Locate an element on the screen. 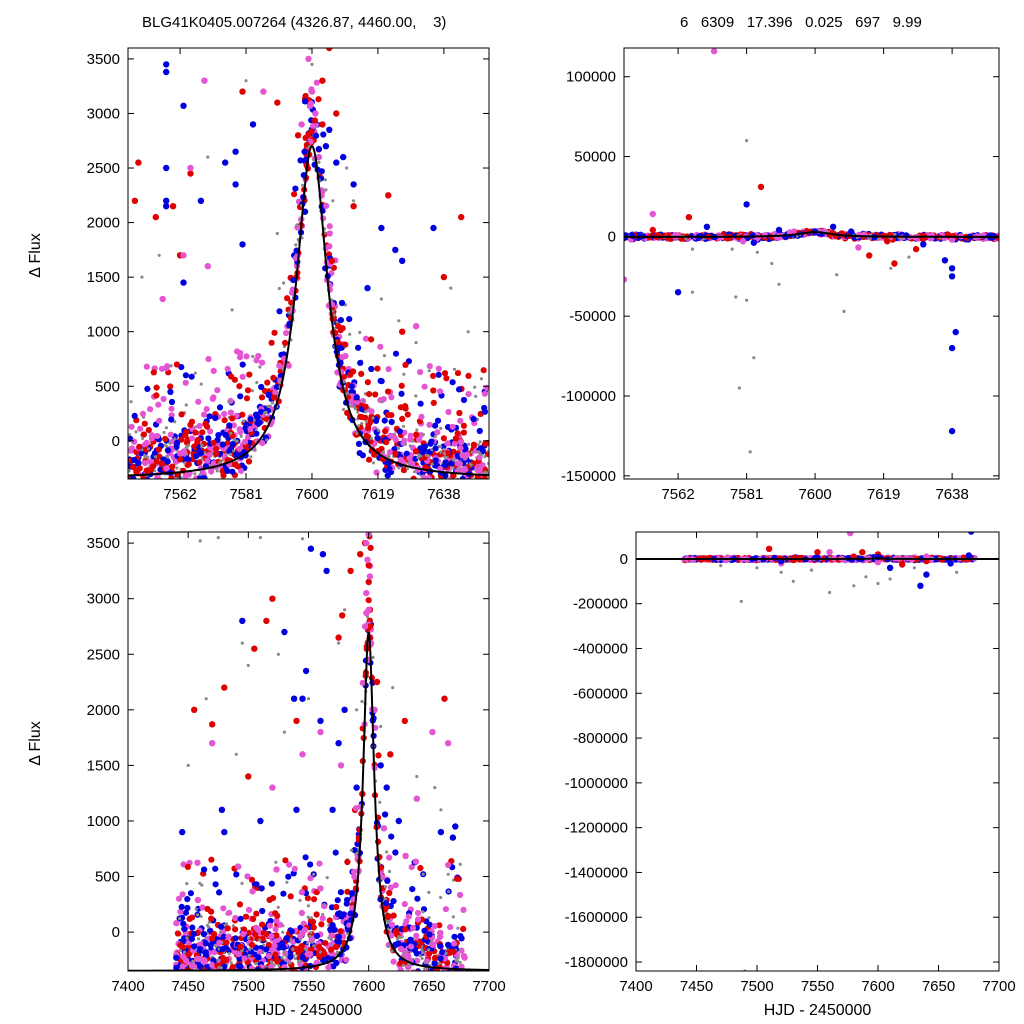 The image size is (1024, 1024). y-tick-label: 2000 is located at coordinates (103, 710).